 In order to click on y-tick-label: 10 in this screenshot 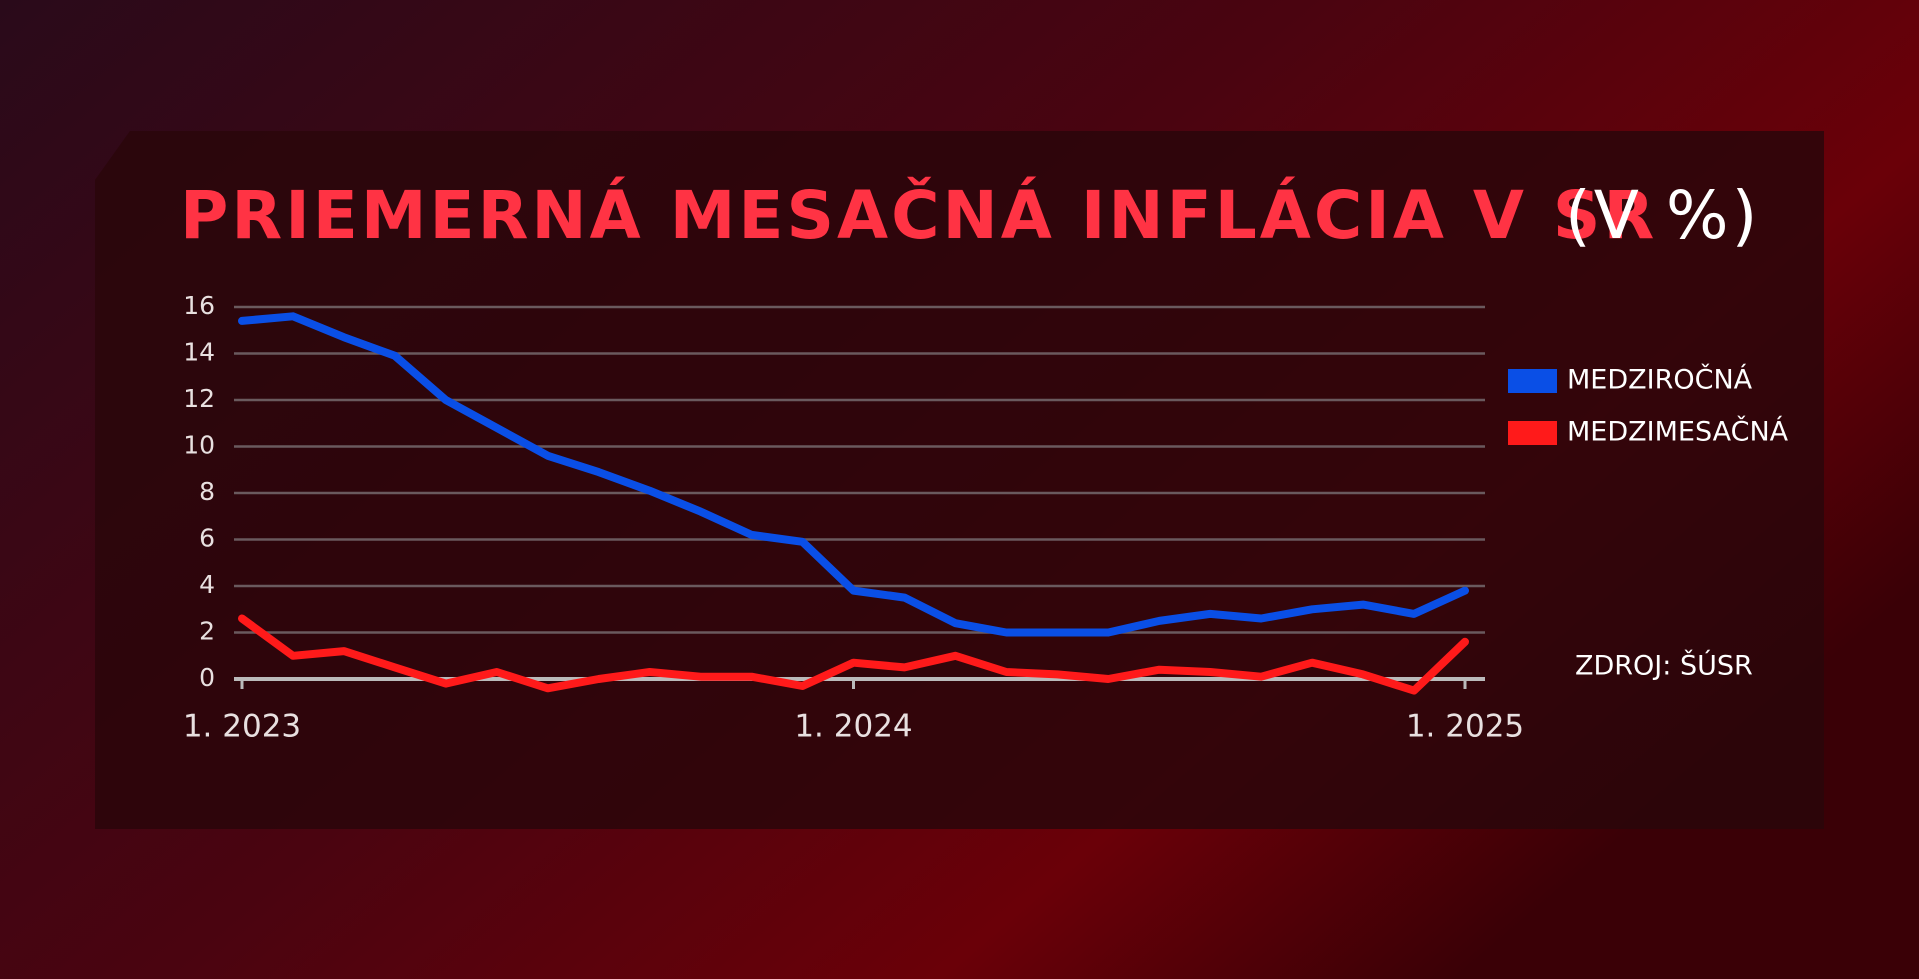, I will do `click(199, 445)`.